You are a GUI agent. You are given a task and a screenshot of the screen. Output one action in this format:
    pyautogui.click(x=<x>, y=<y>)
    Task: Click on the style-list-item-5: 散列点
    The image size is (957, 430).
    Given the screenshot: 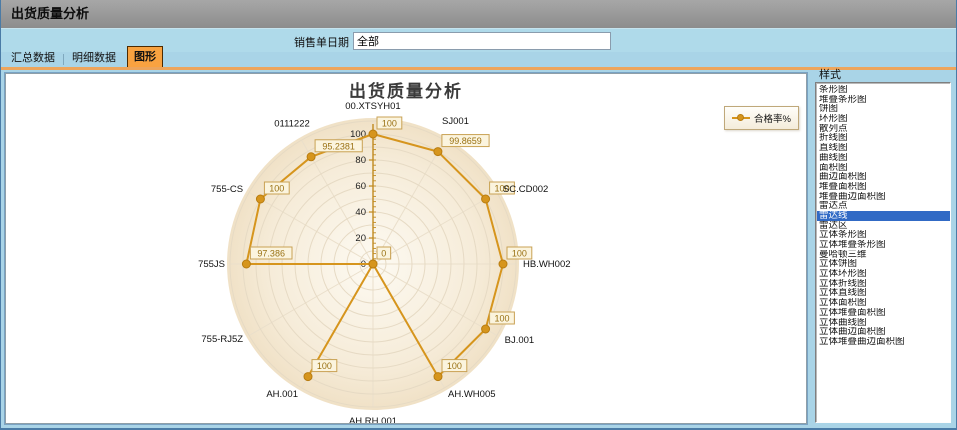 What is the action you would take?
    pyautogui.click(x=833, y=128)
    